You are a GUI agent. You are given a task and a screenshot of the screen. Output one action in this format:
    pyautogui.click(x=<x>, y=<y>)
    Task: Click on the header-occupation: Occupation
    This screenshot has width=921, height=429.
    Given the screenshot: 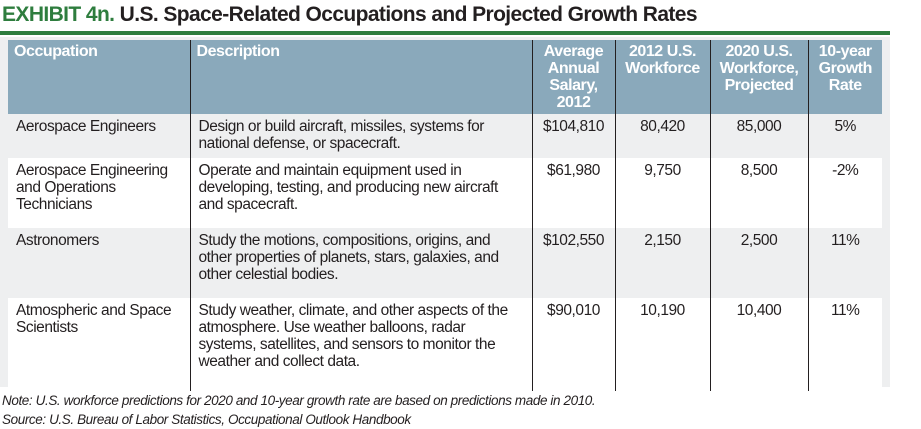 What is the action you would take?
    pyautogui.click(x=99, y=77)
    